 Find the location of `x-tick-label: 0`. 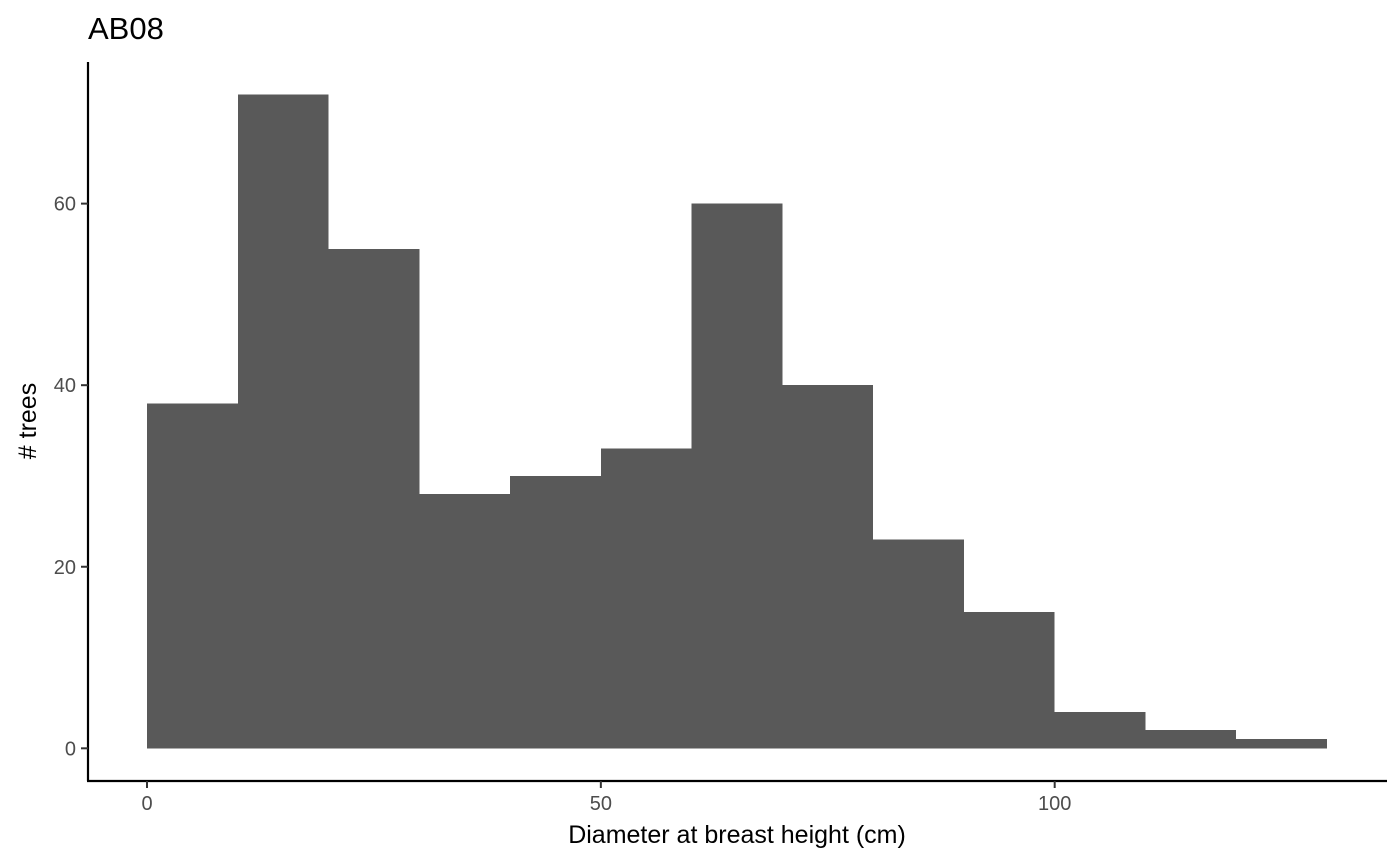

x-tick-label: 0 is located at coordinates (146, 804).